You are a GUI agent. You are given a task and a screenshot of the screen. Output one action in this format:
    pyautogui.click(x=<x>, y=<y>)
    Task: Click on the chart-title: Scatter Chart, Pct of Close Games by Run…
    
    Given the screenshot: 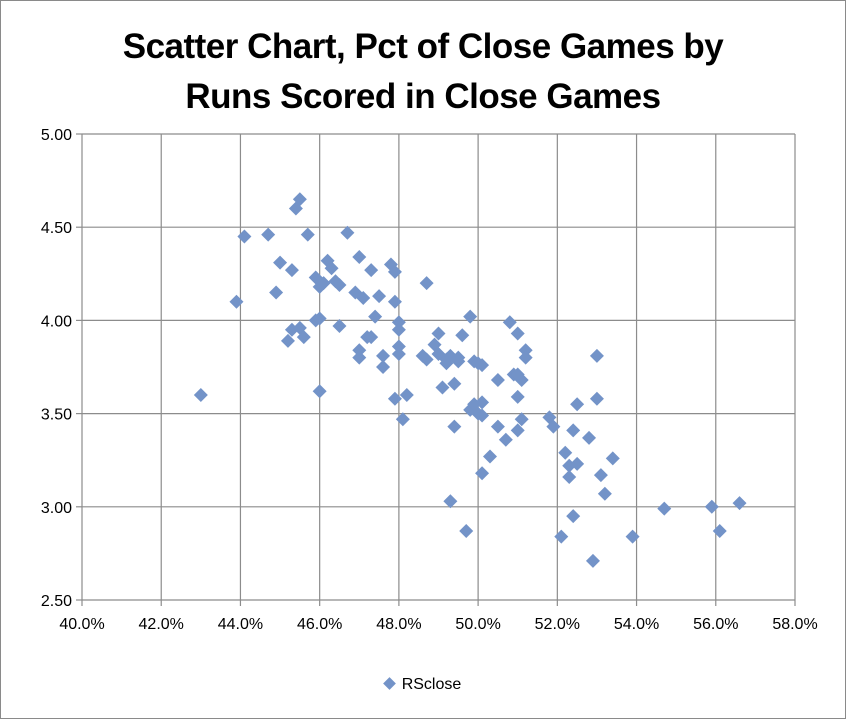 What is the action you would take?
    pyautogui.click(x=423, y=72)
    